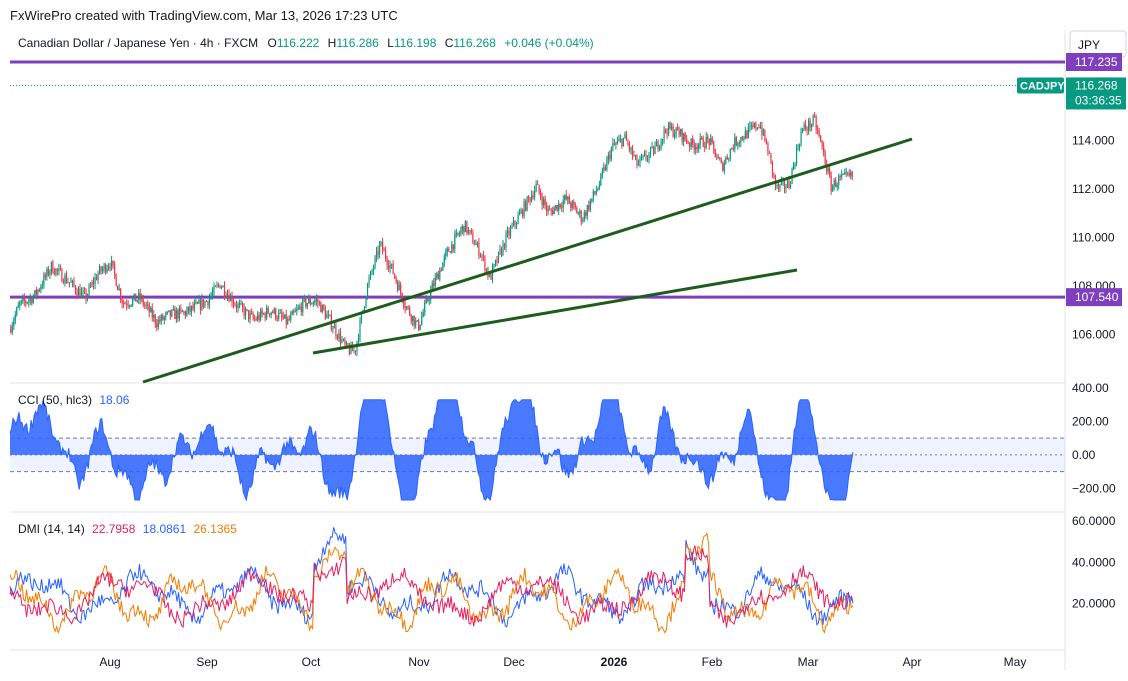  Describe the element at coordinates (912, 662) in the screenshot. I see `time-axis-label: Apr` at that location.